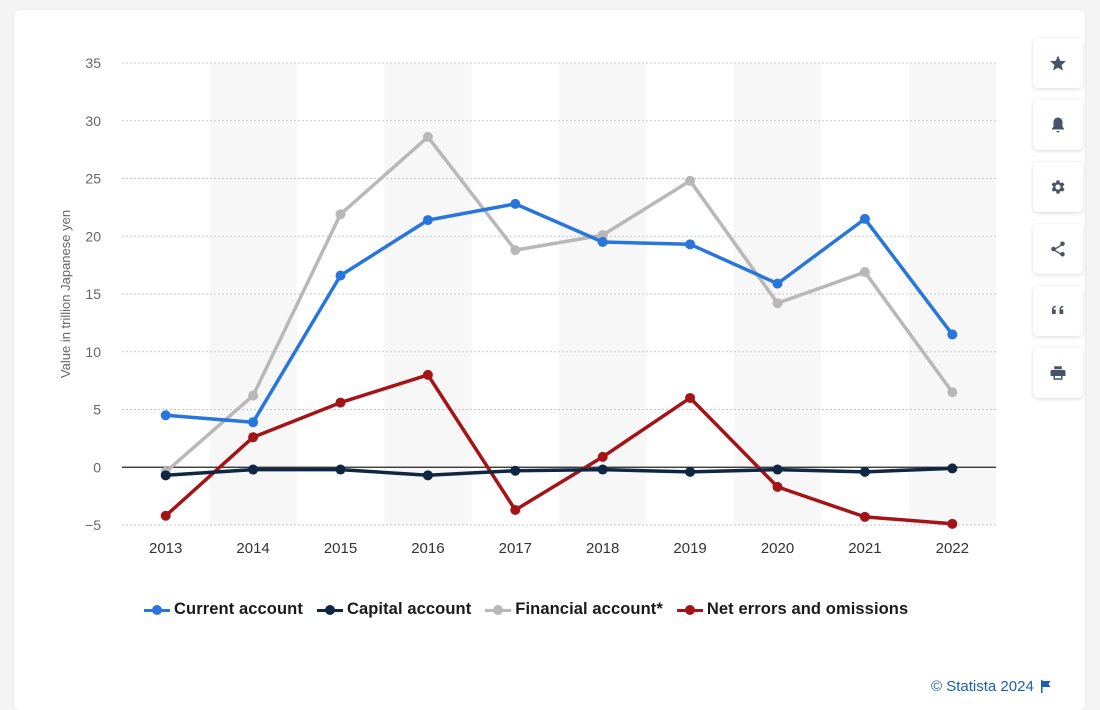 Image resolution: width=1100 pixels, height=710 pixels. Describe the element at coordinates (559, 548) in the screenshot. I see `x-axis-ticks: 2013 2014 2015 2016 2017 2018 2019 2020 2021 2022` at that location.